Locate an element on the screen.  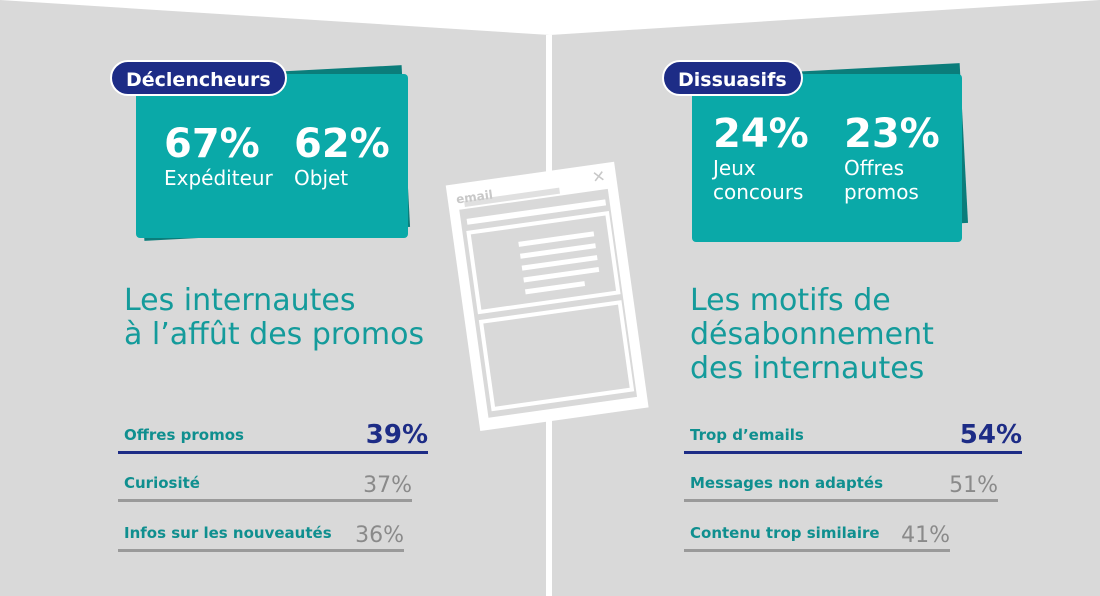
left-row-2-value: 37% is located at coordinates (387, 485).